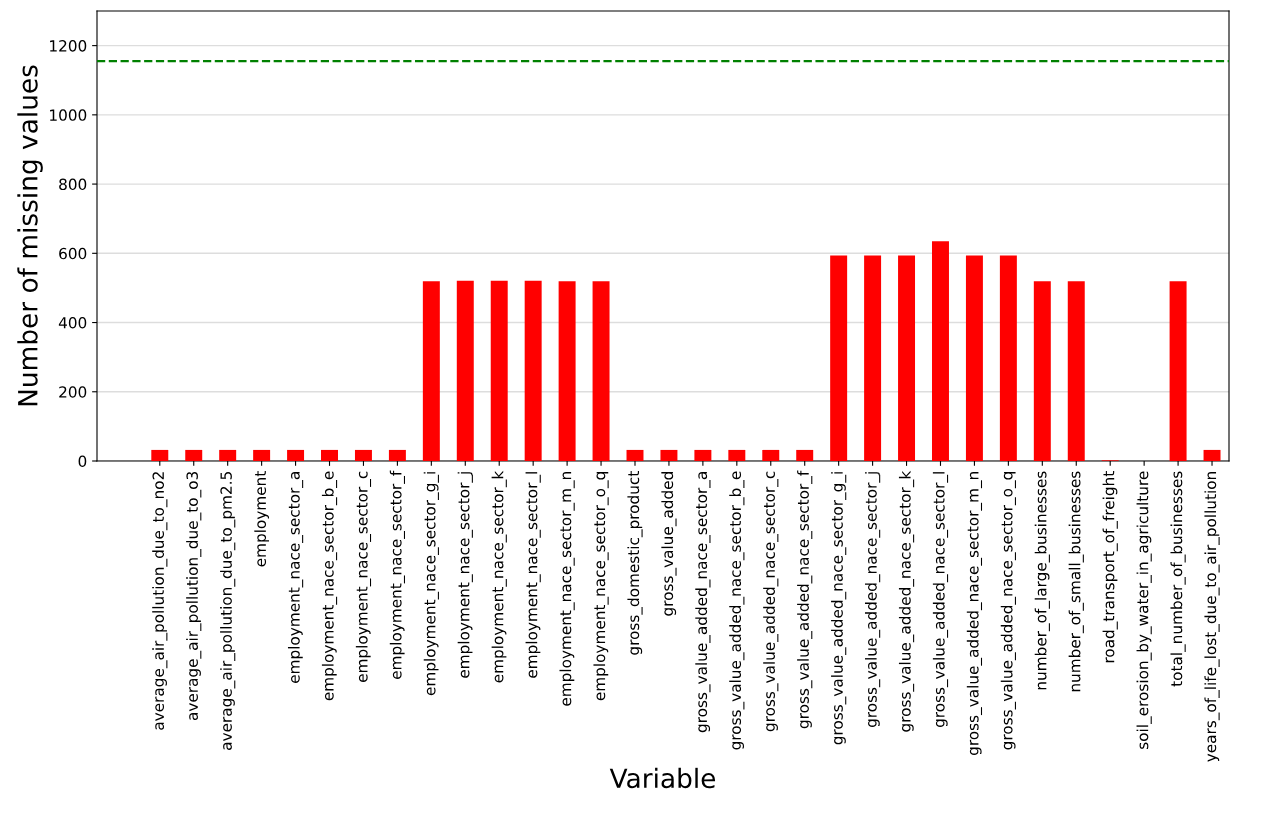  I want to click on x-tick-label: gross_value_added_nace_sector_a, so click(703, 602).